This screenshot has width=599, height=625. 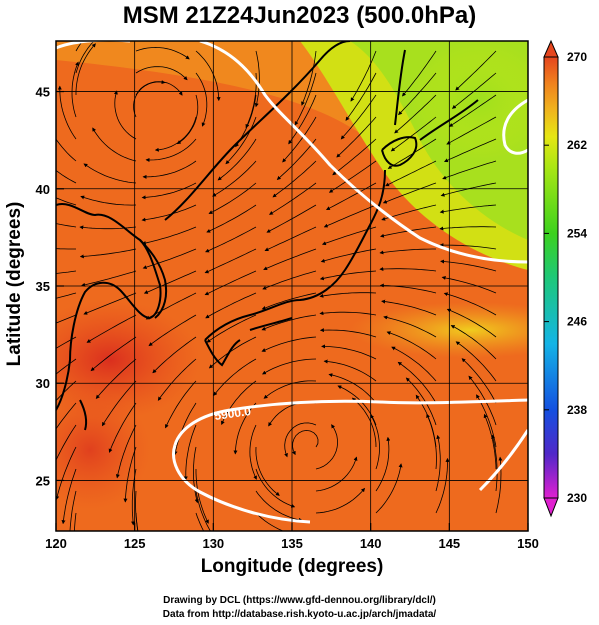 I want to click on x-axis-ticks: 120 125 130 135 140 145 150, so click(x=292, y=537).